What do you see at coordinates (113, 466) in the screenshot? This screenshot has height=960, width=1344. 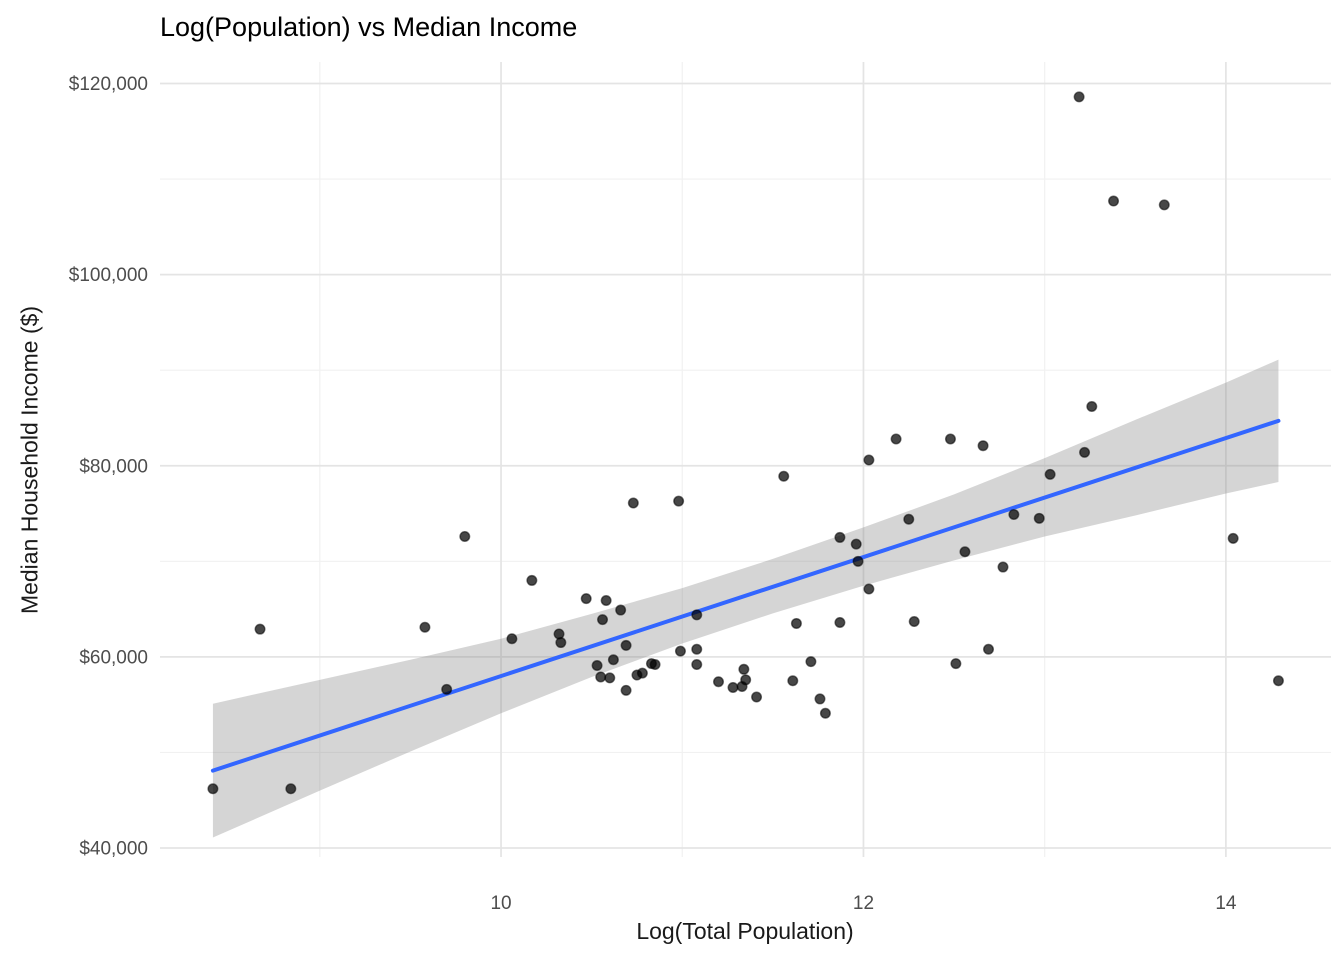 I see `y-tick-label: $80,000` at bounding box center [113, 466].